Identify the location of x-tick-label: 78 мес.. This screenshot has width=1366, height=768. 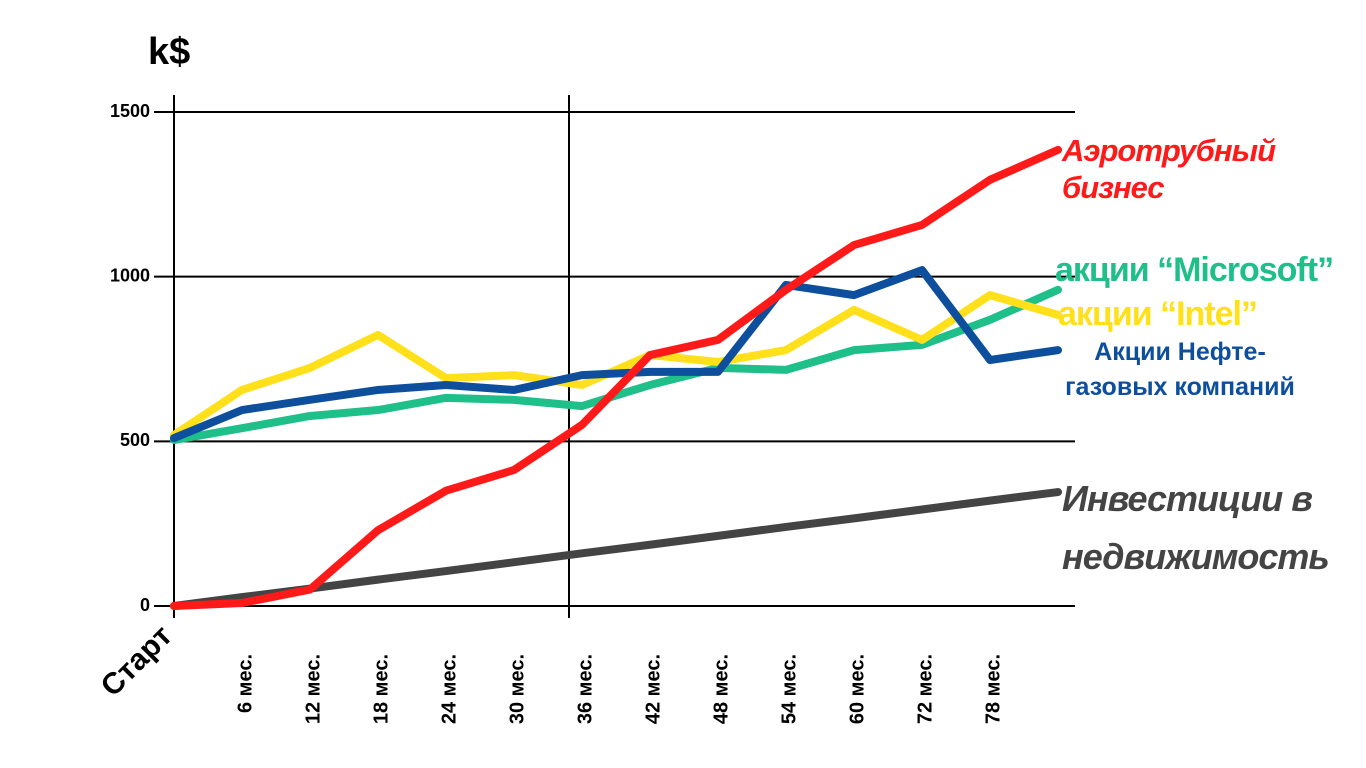
(993, 689).